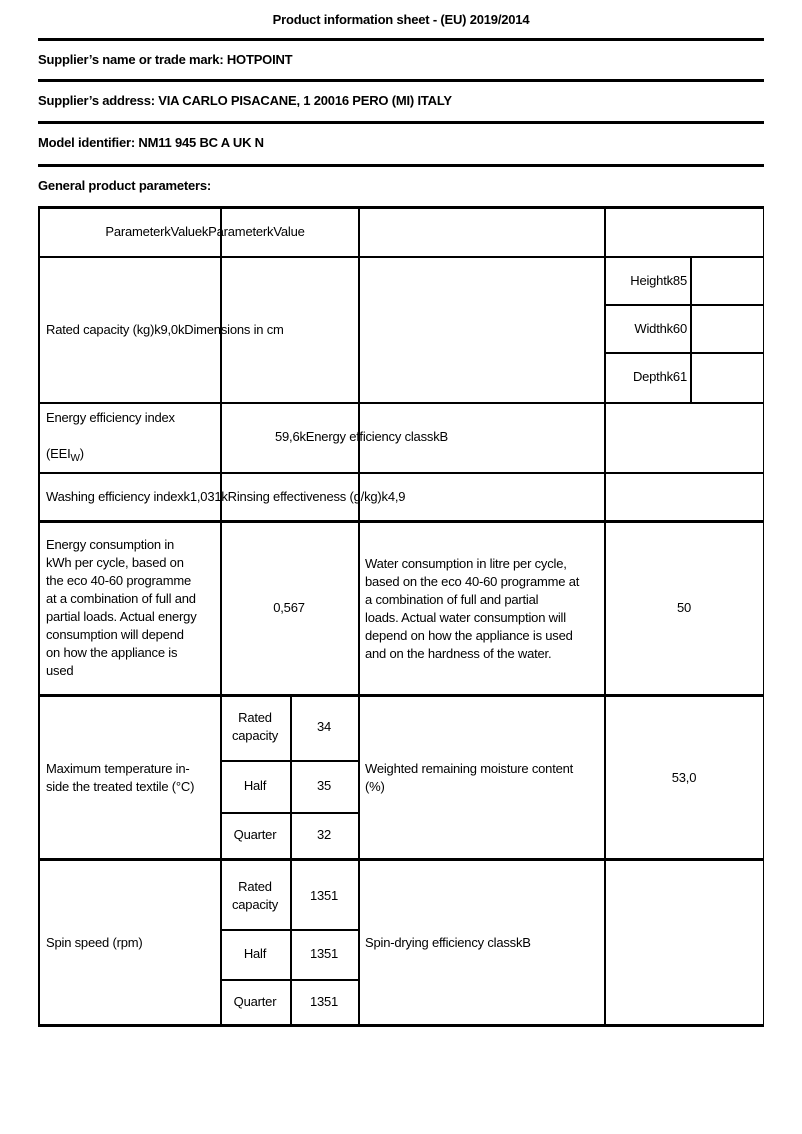 The height and width of the screenshot is (1134, 802). Describe the element at coordinates (324, 785) in the screenshot. I see `temp-half-value: 35` at that location.